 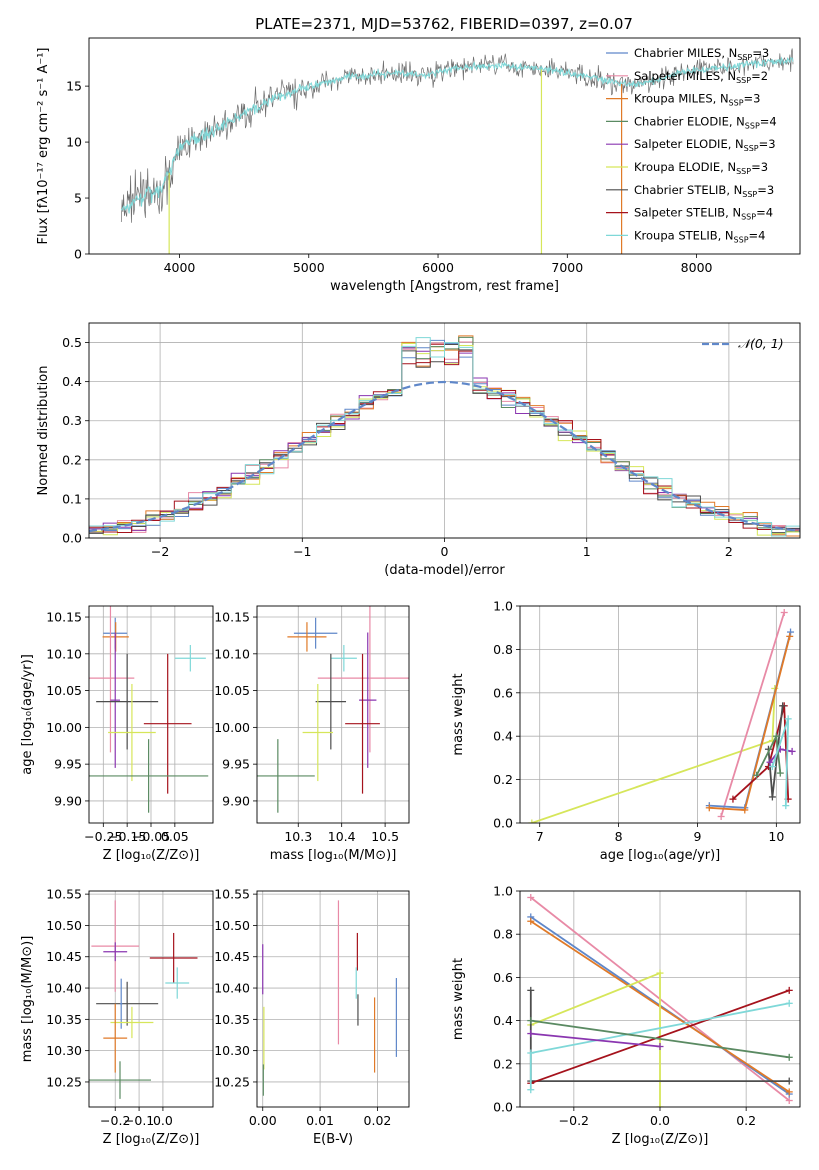 I want to click on y-axis-label: mass weight, so click(x=458, y=714).